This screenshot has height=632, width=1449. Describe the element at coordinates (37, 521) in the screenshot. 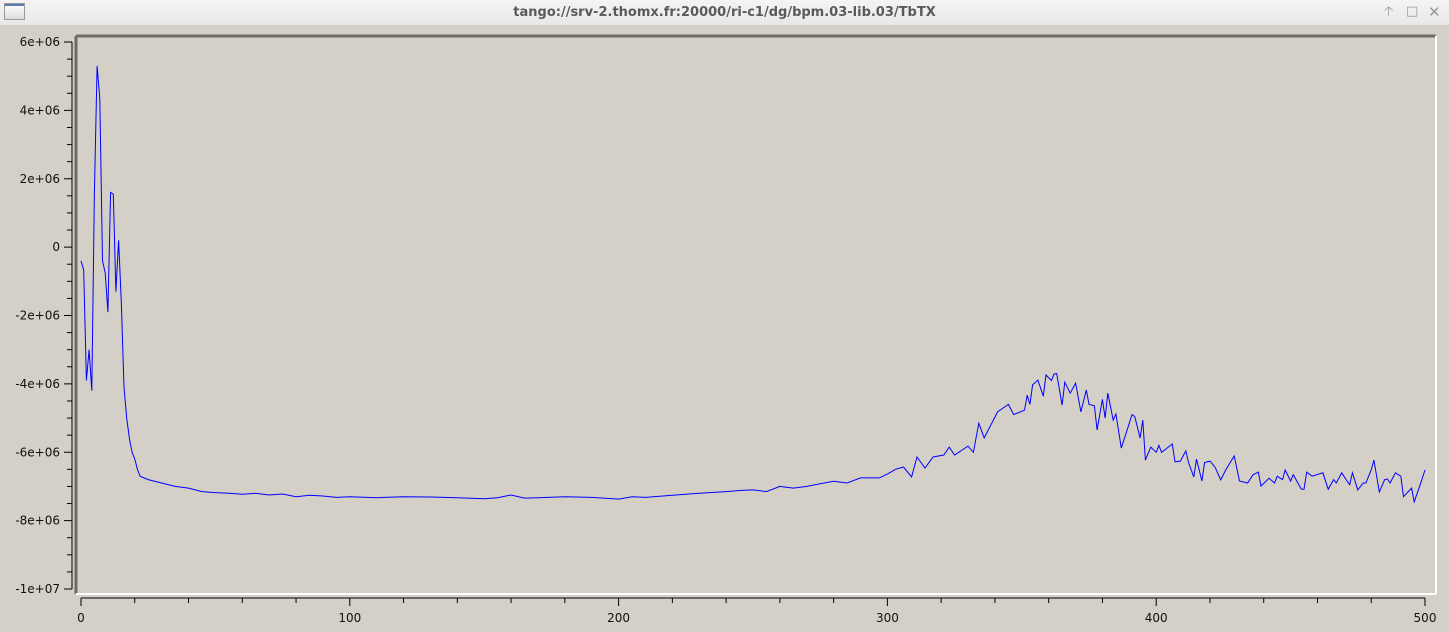

I see `y-tick-label: -8e+06` at that location.